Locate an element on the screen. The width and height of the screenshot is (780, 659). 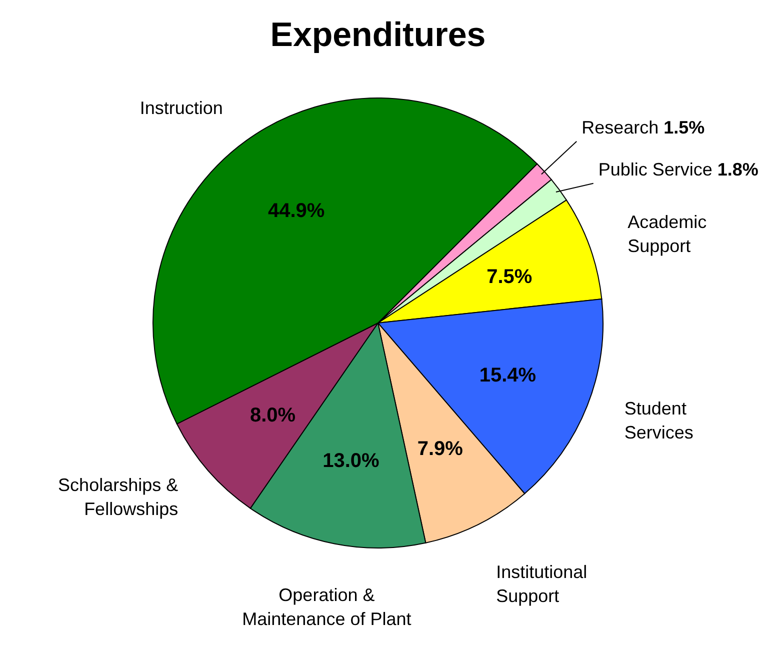
data-label: 15.4% is located at coordinates (507, 375).